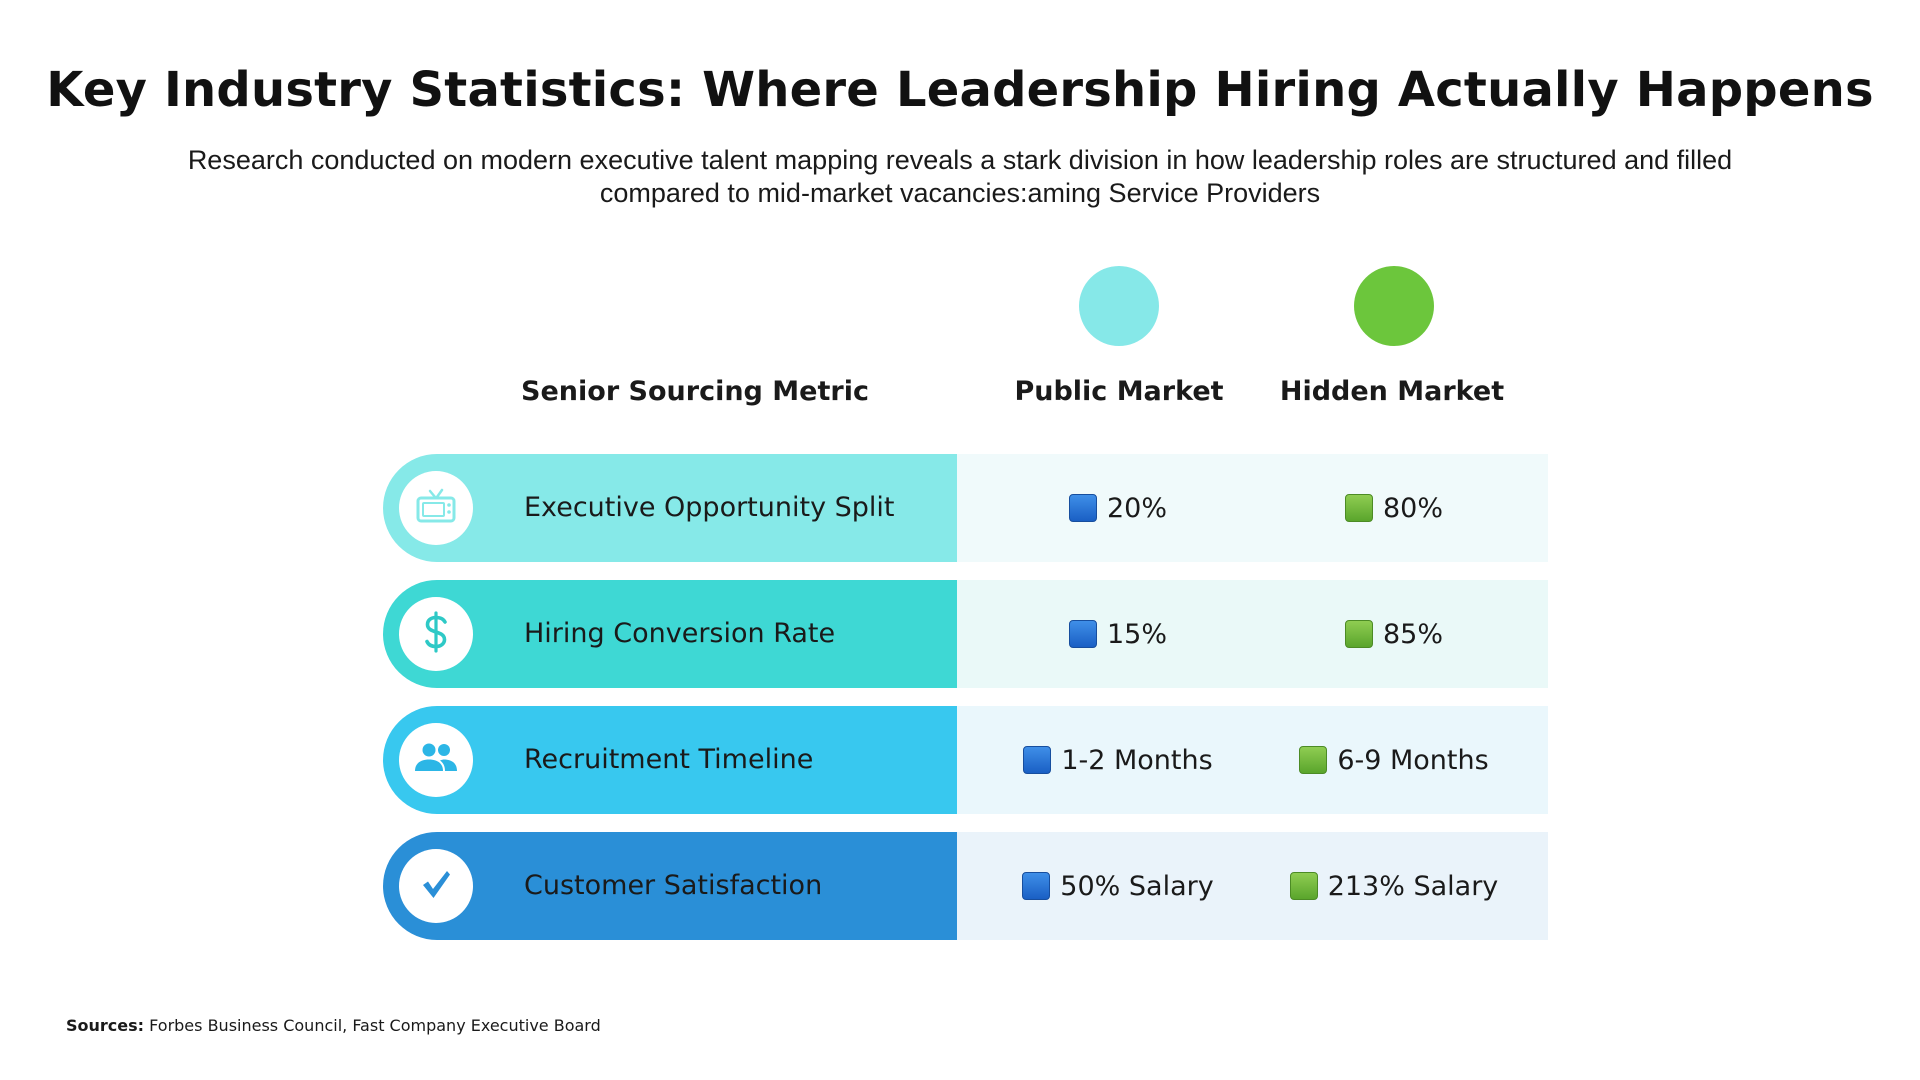 Image resolution: width=1920 pixels, height=1080 pixels. What do you see at coordinates (1136, 634) in the screenshot?
I see `public-value-text: 15%` at bounding box center [1136, 634].